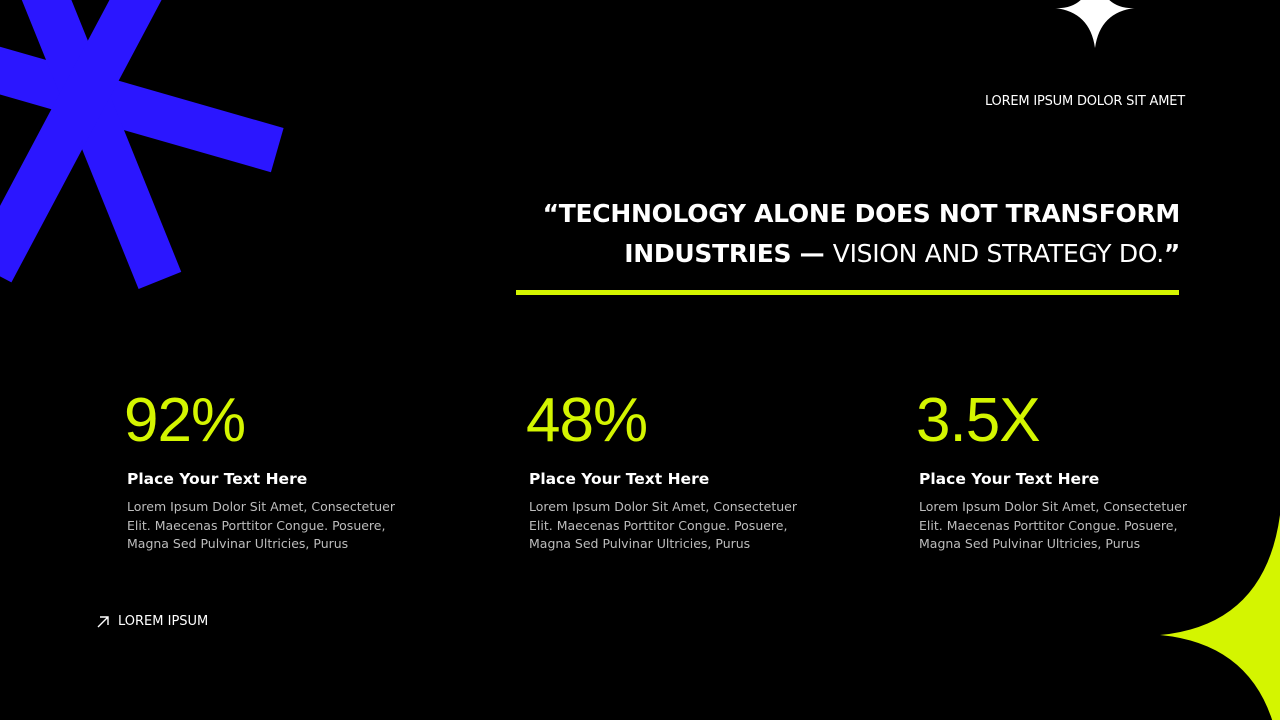 This screenshot has width=1280, height=720. I want to click on quote-close: ”, so click(1171, 253).